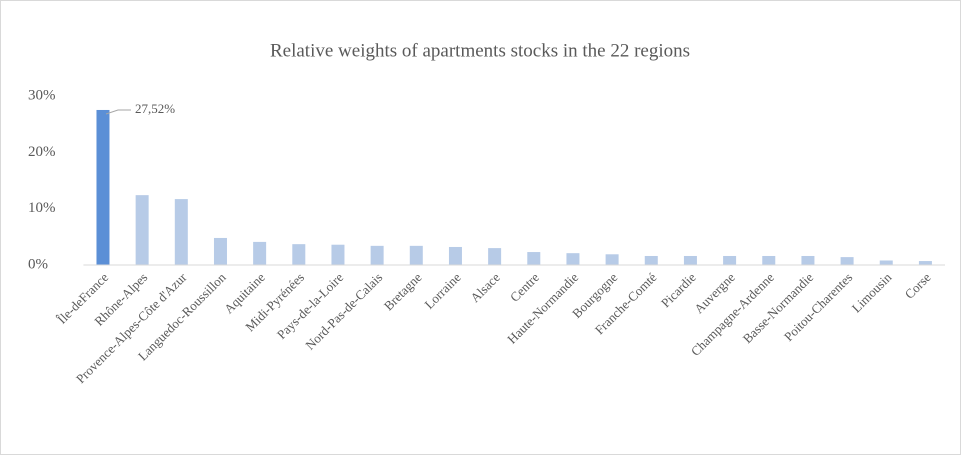 Image resolution: width=961 pixels, height=455 pixels. Describe the element at coordinates (38, 264) in the screenshot. I see `y-tick-label: 0%` at that location.